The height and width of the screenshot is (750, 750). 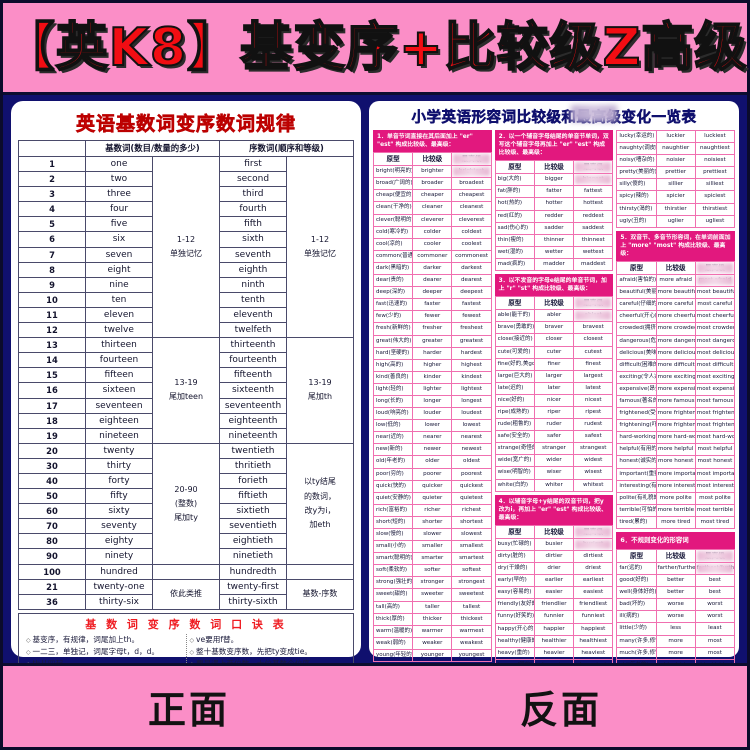 I want to click on cell-superlative: most, so click(x=715, y=653).